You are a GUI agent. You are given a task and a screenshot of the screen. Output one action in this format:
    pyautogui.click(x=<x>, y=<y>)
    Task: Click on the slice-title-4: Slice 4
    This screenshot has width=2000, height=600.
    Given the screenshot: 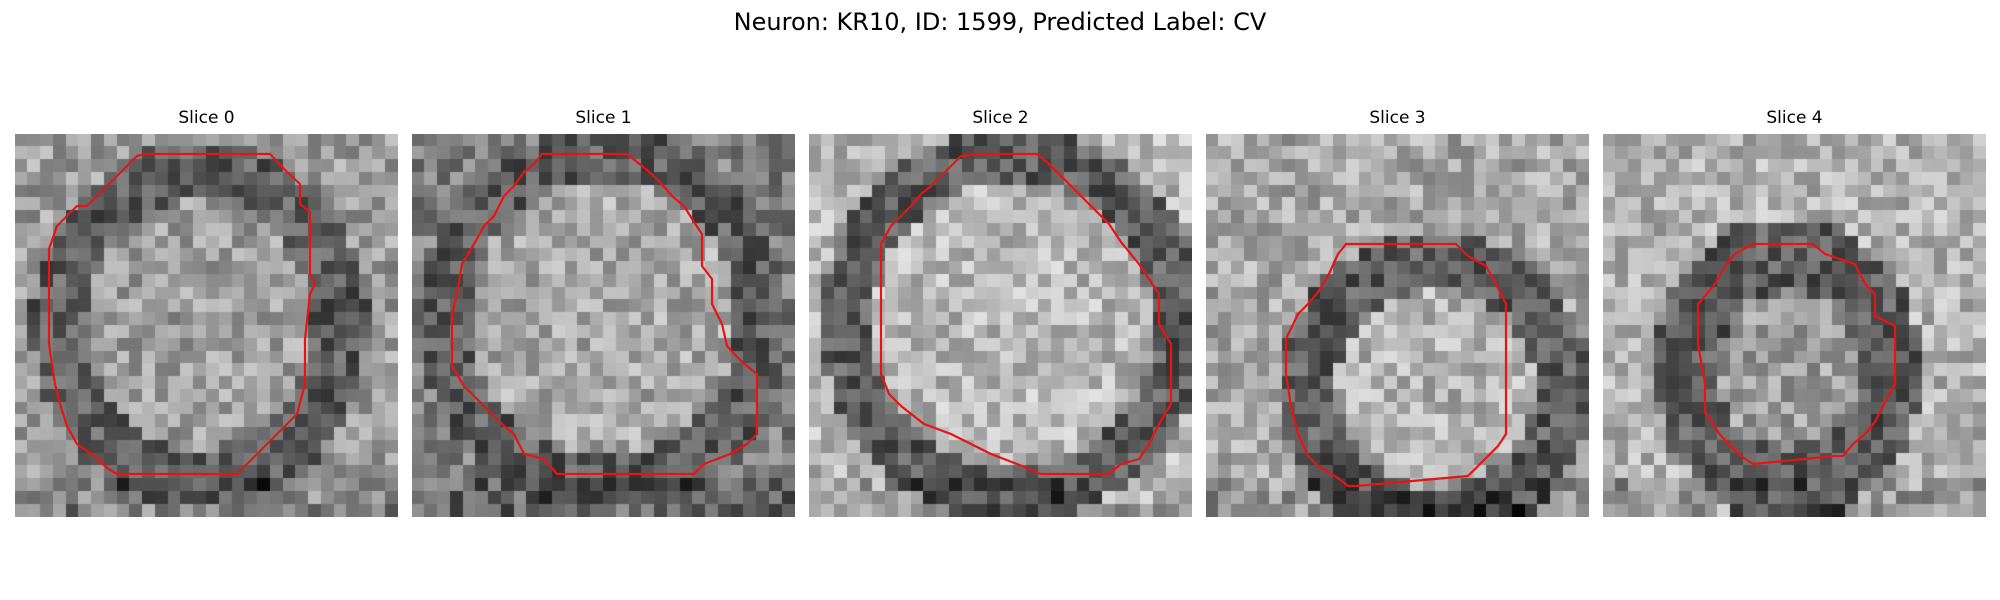 What is the action you would take?
    pyautogui.click(x=1794, y=118)
    